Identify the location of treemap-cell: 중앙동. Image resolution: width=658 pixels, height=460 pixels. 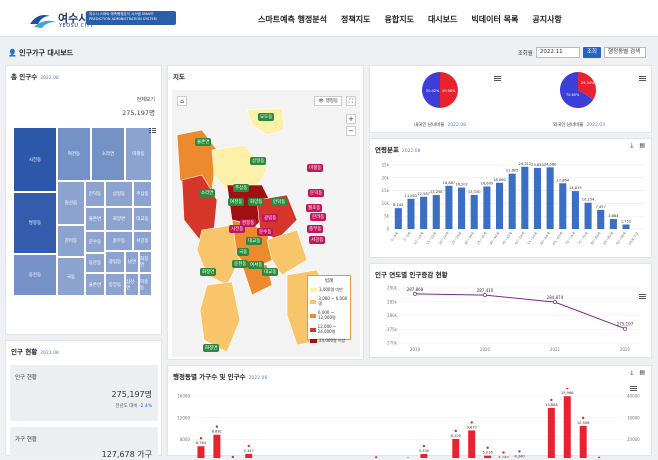
(115, 284).